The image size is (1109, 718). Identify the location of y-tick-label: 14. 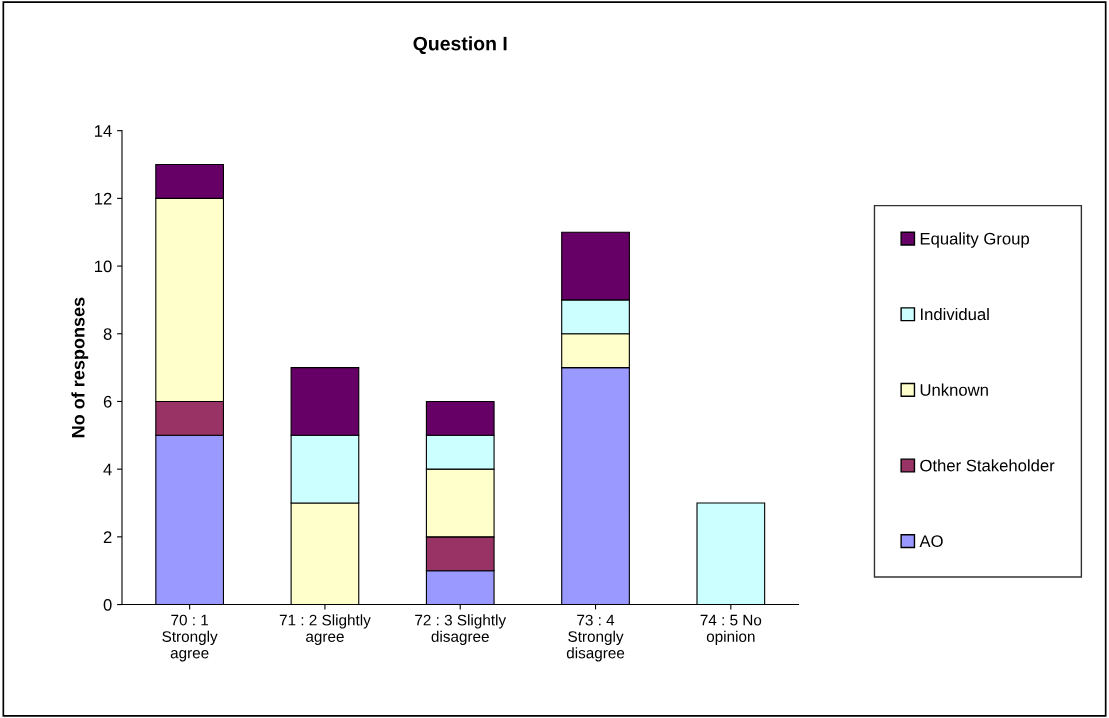
(103, 131).